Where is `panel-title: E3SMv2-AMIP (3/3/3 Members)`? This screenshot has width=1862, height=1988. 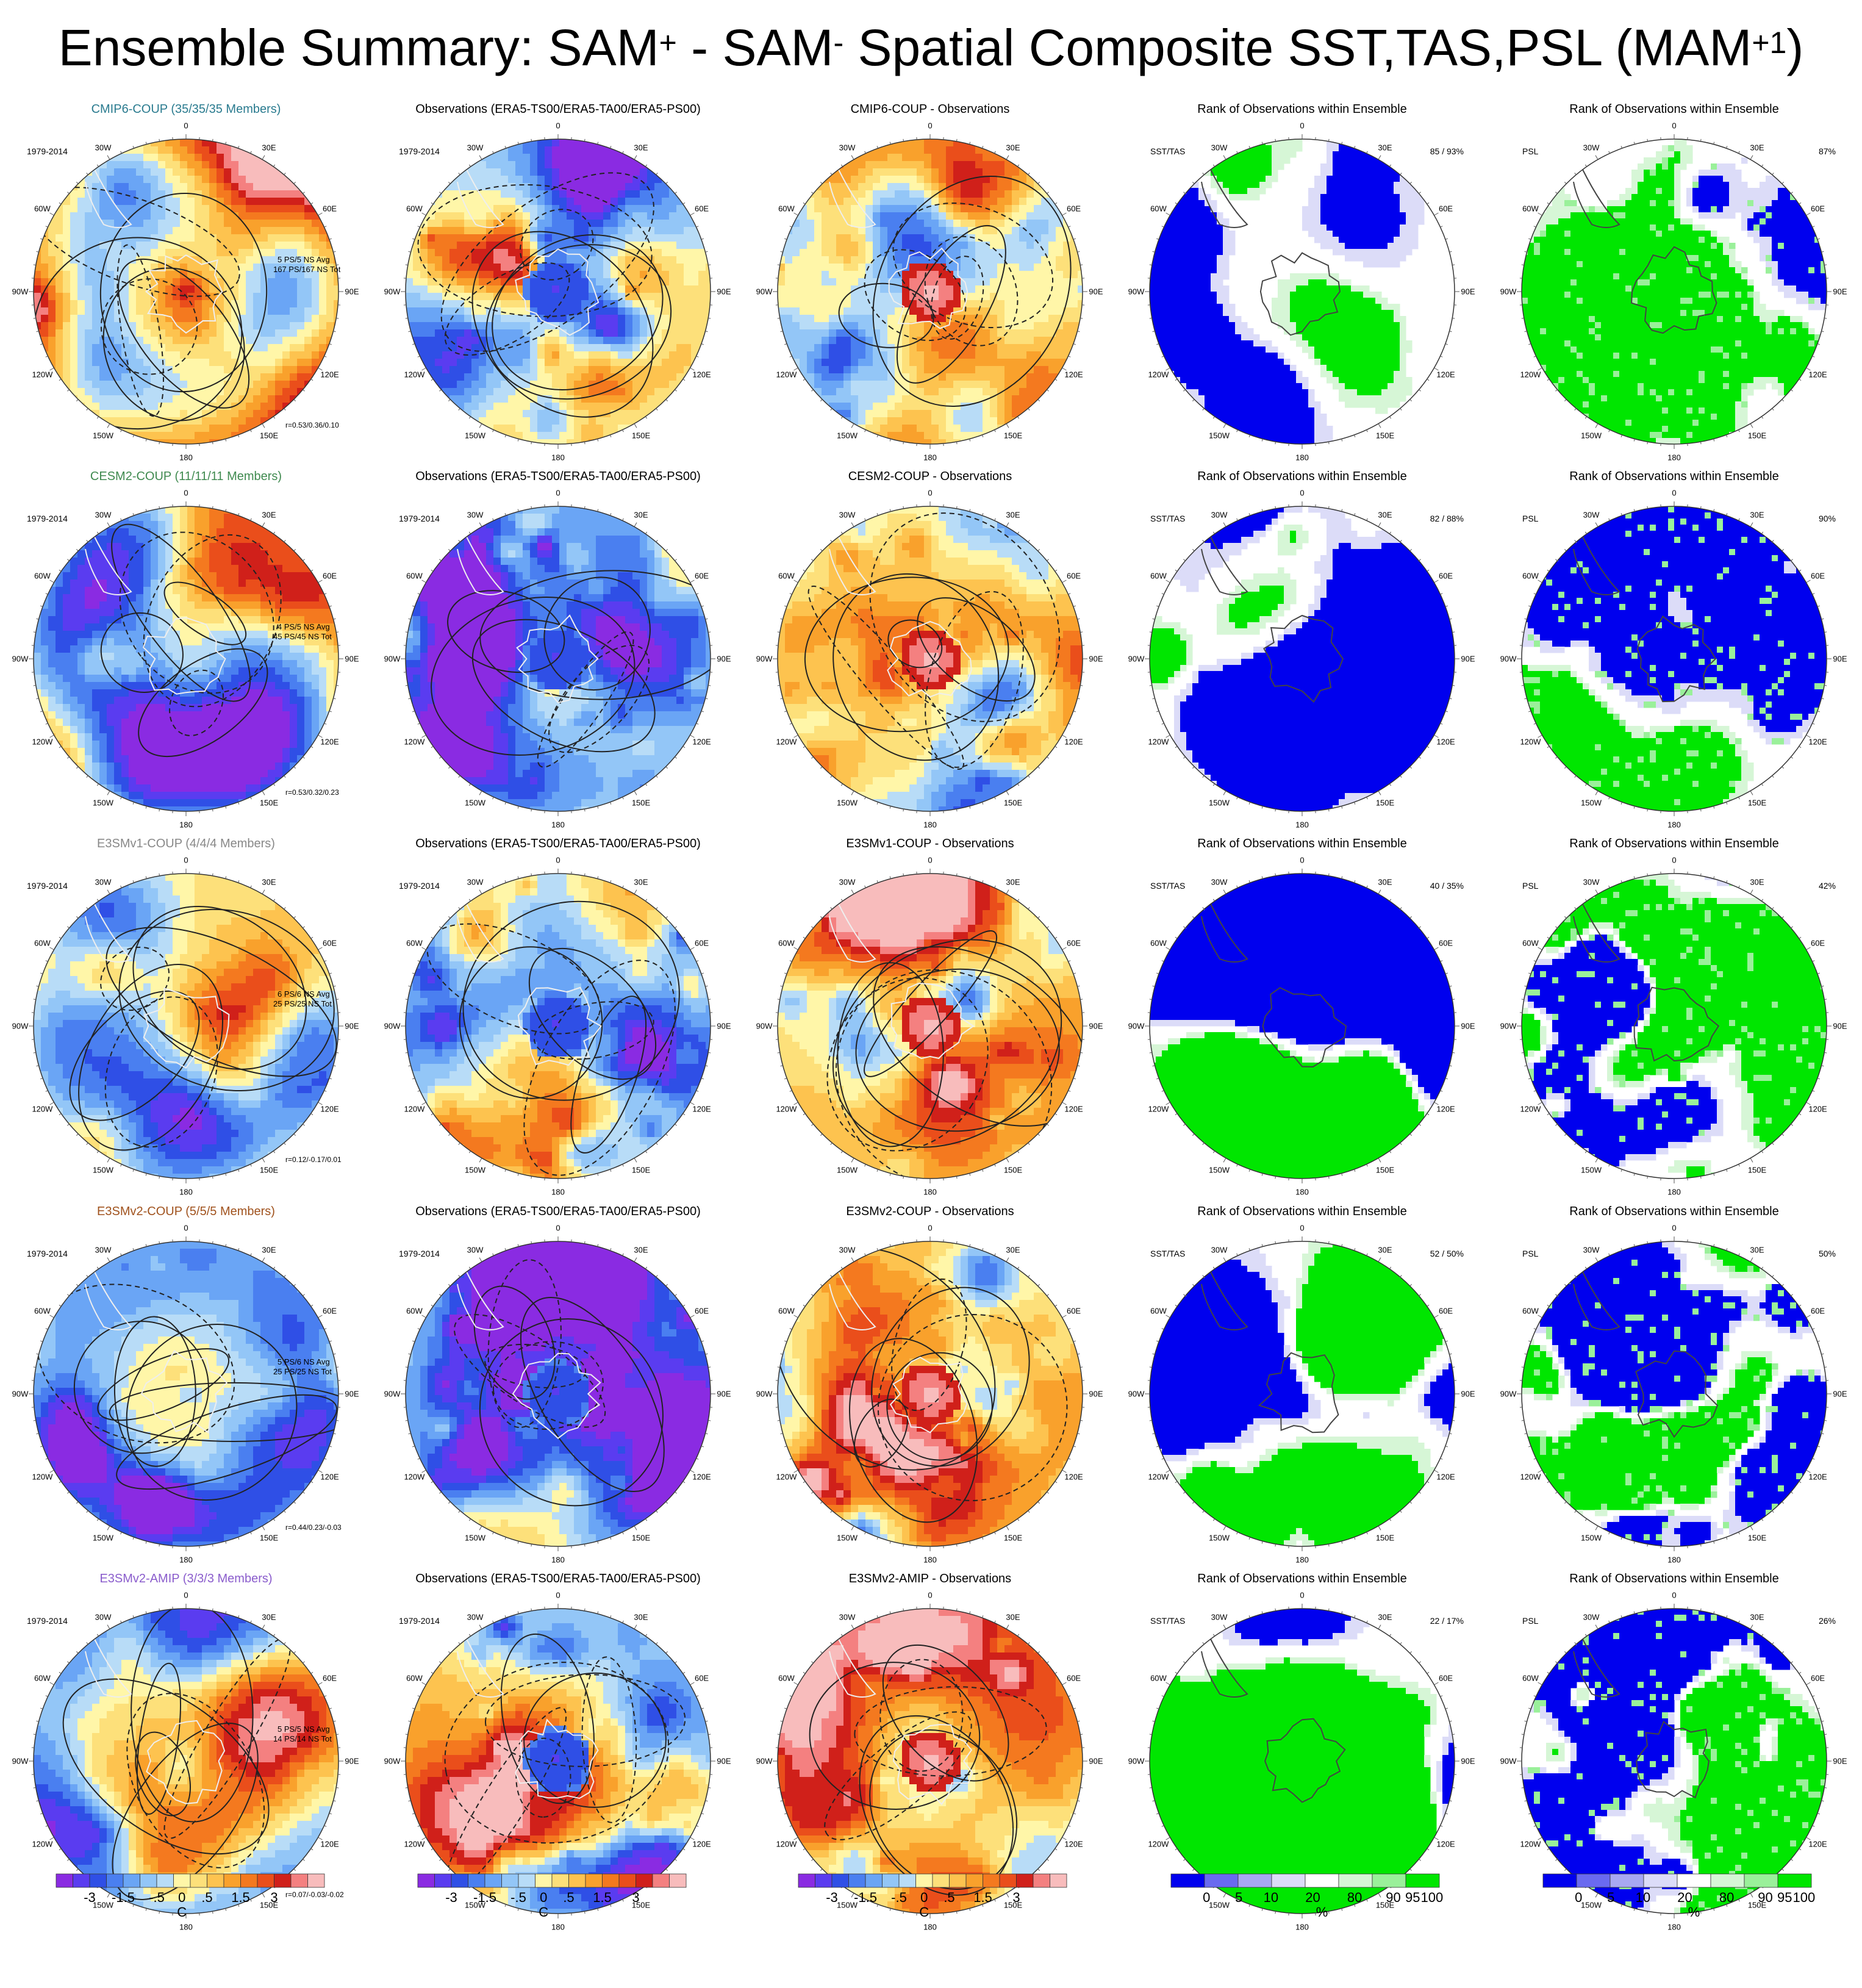 panel-title: E3SMv2-AMIP (3/3/3 Members) is located at coordinates (186, 1579).